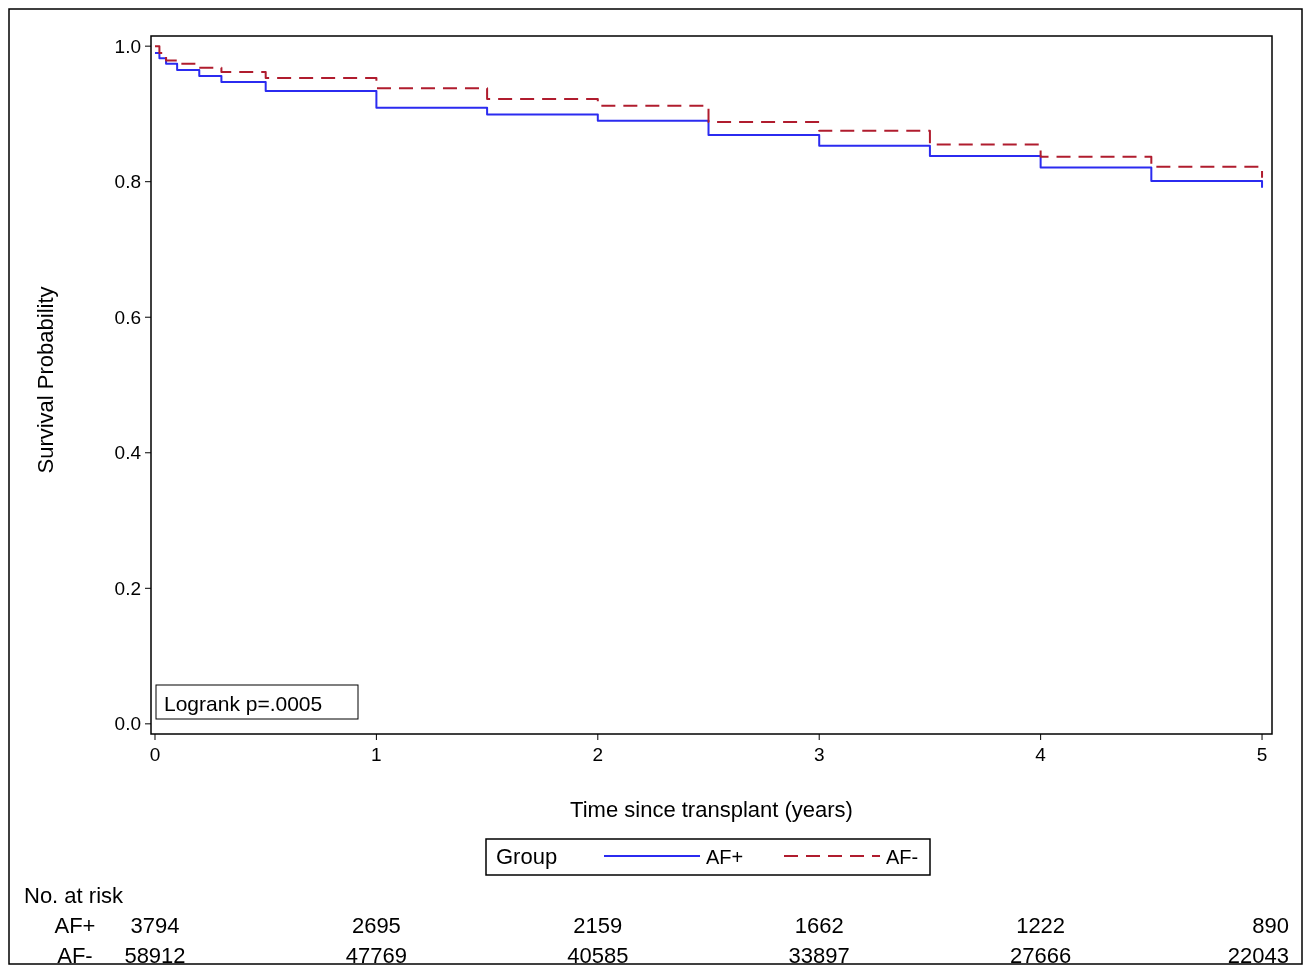 Image resolution: width=1311 pixels, height=973 pixels. Describe the element at coordinates (128, 453) in the screenshot. I see `y-tick-label: 0.4` at that location.